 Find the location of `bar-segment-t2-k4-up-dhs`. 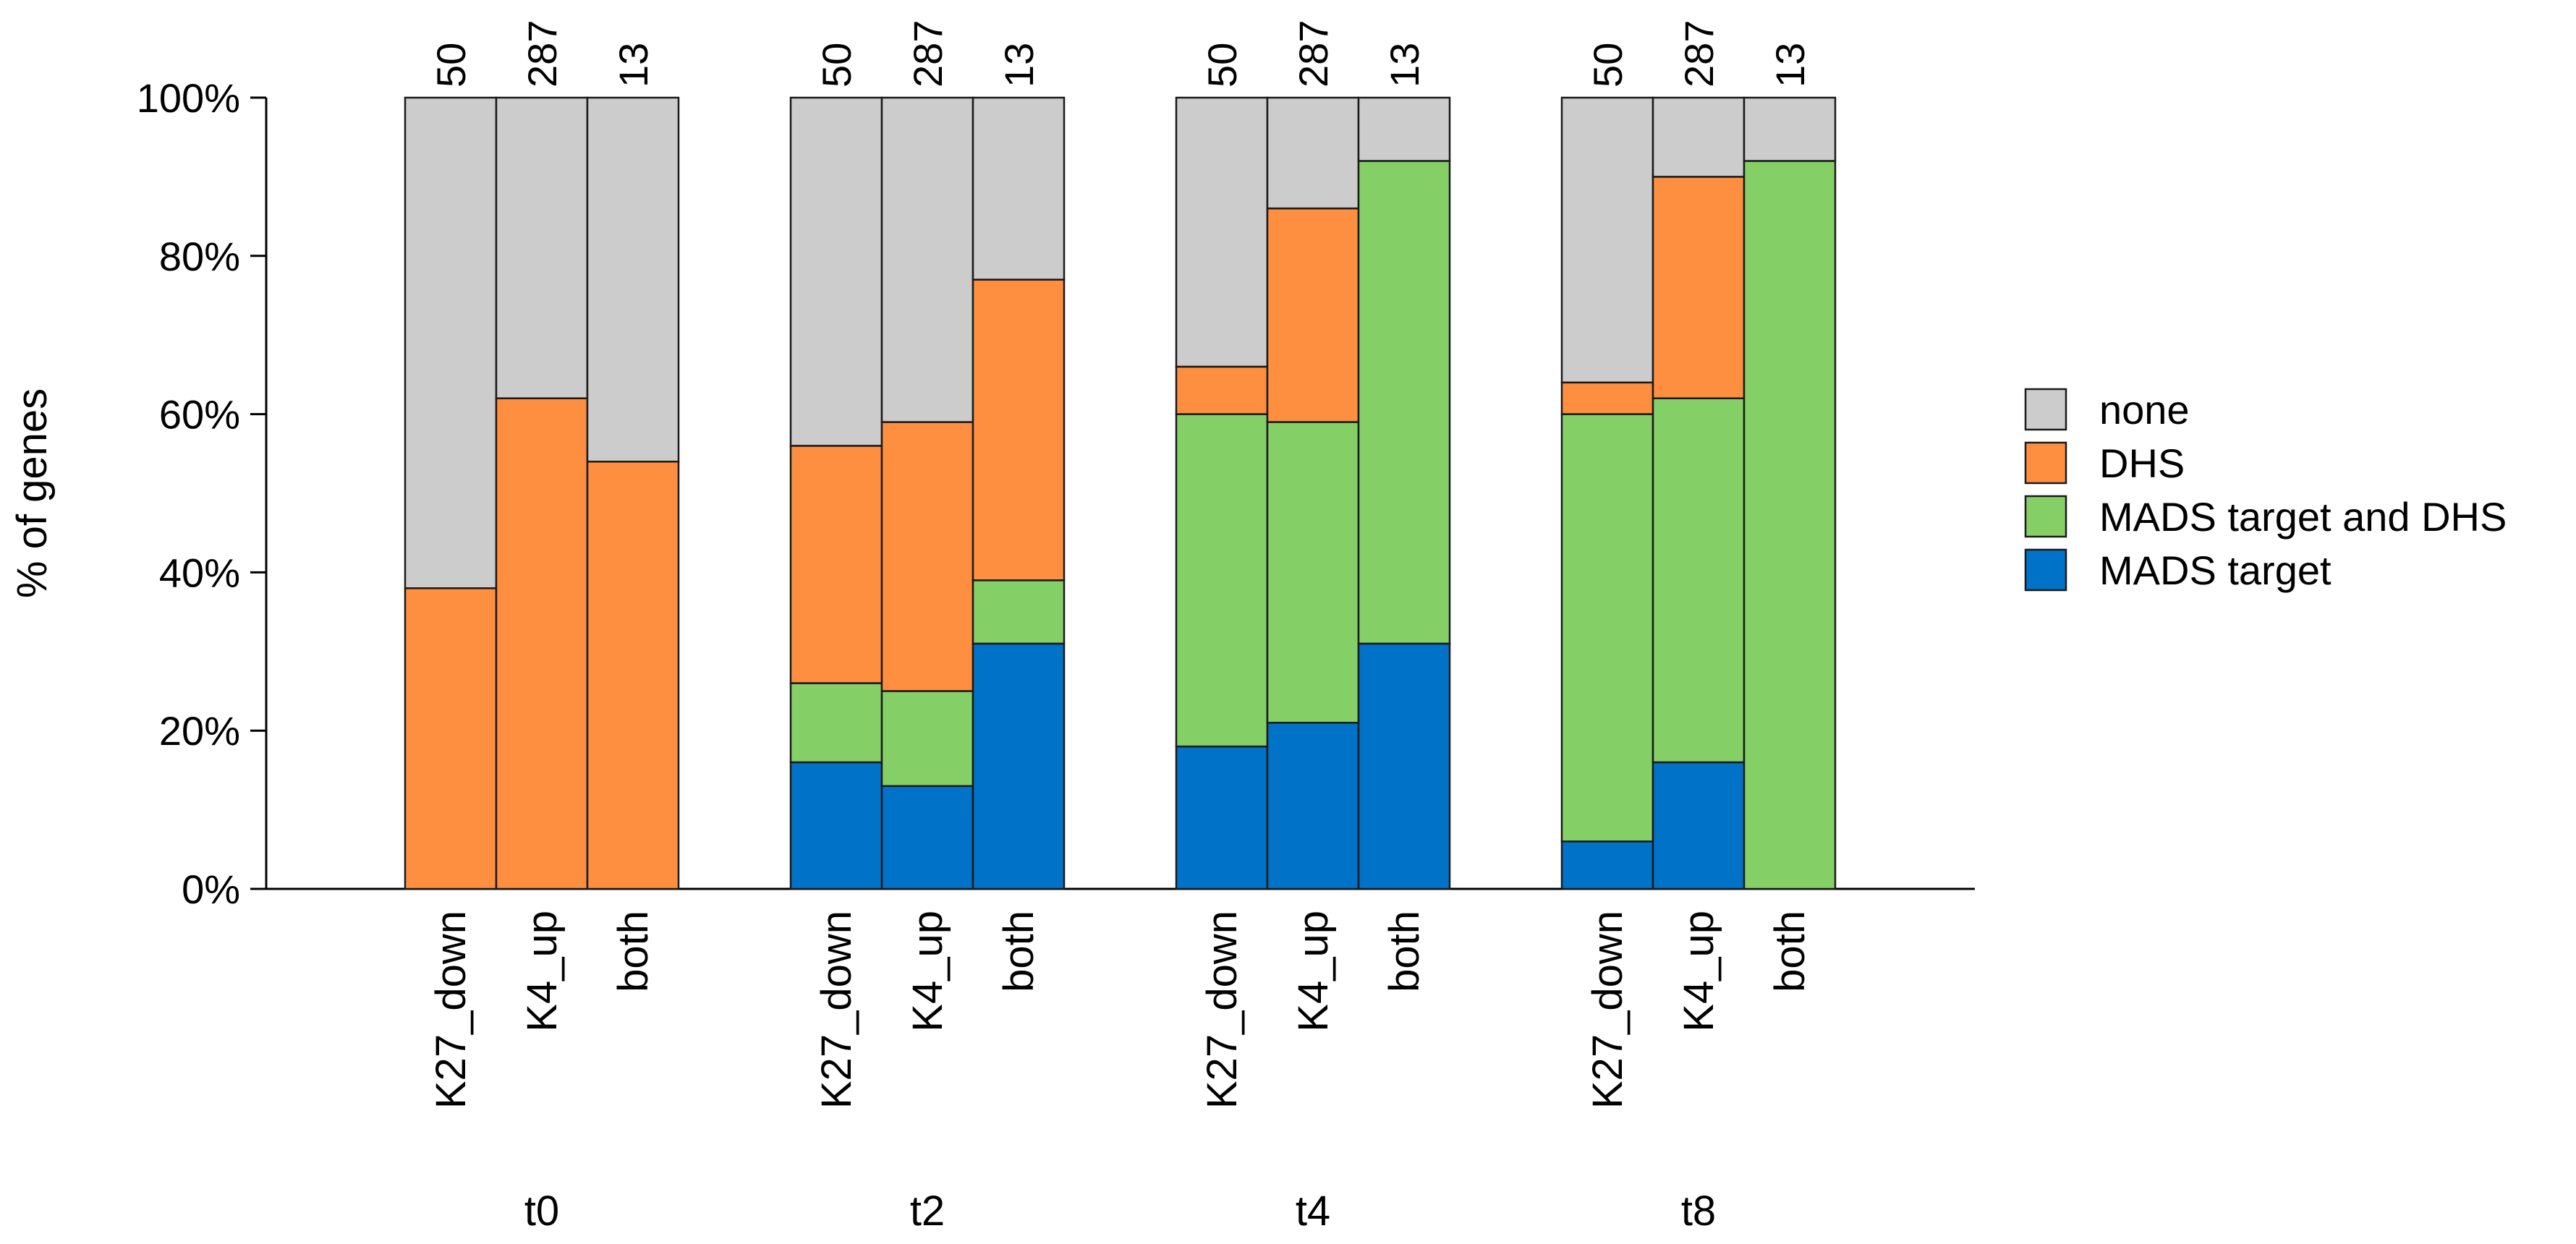

bar-segment-t2-k4-up-dhs is located at coordinates (927, 556).